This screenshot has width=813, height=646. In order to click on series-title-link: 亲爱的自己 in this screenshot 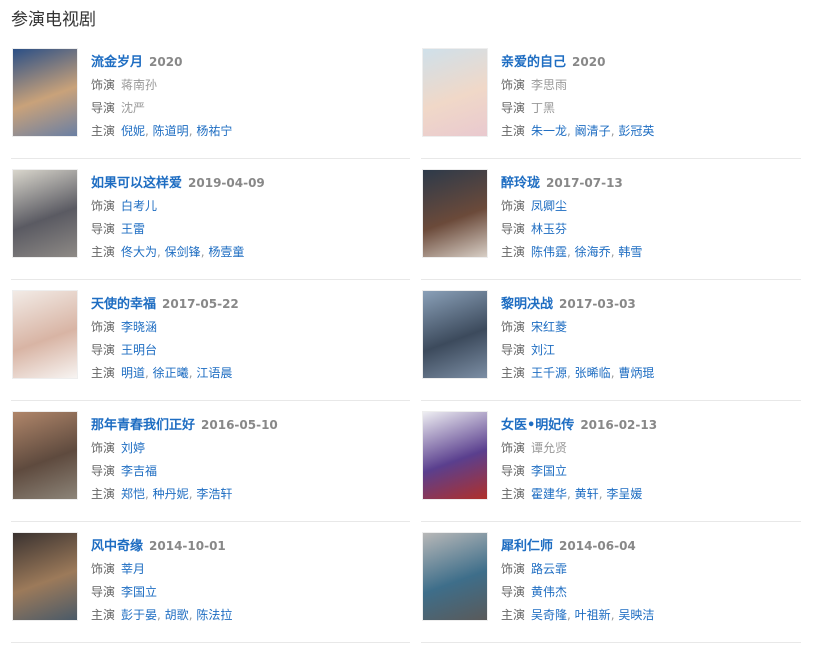, I will do `click(534, 62)`.